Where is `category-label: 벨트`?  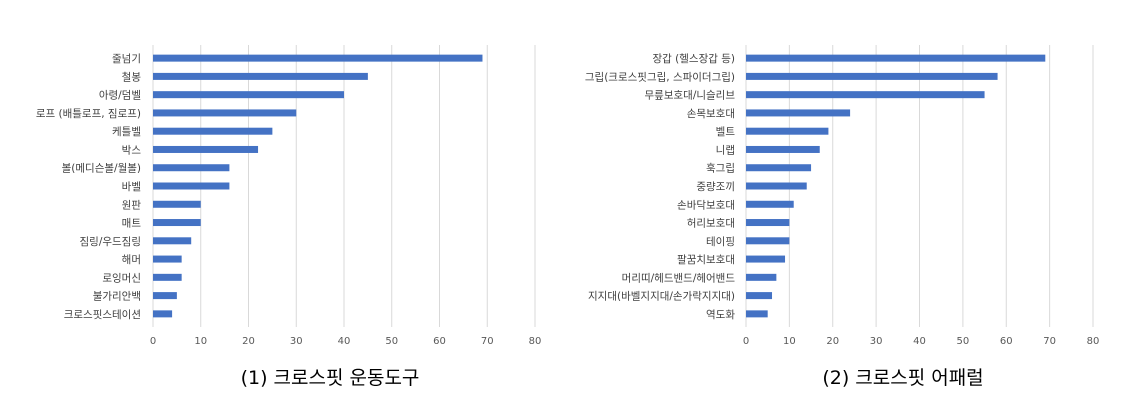 category-label: 벨트 is located at coordinates (726, 132).